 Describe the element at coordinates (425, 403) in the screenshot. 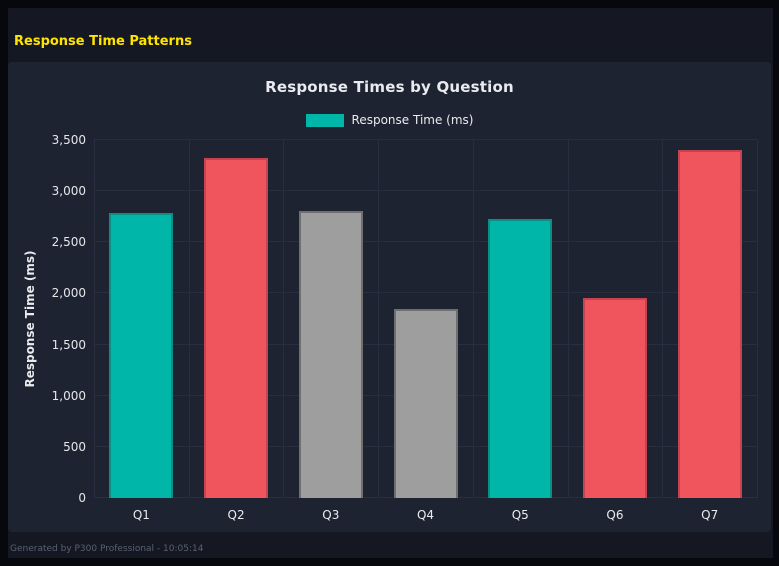

I see `bar-q4` at that location.